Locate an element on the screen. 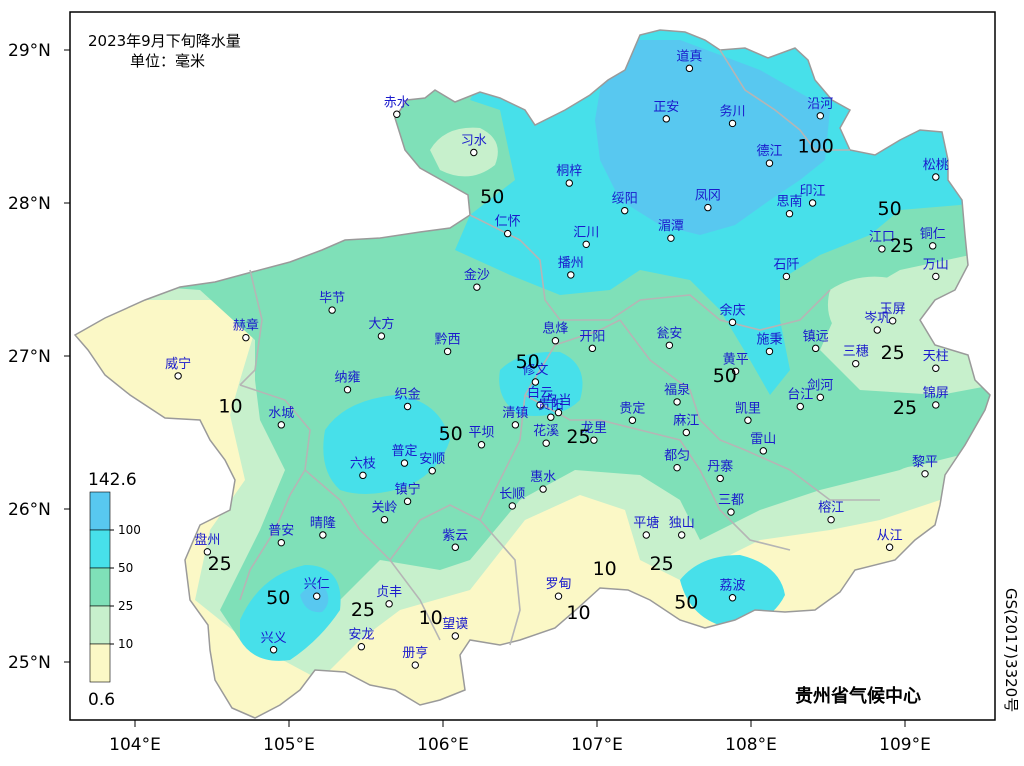 The width and height of the screenshot is (1024, 766). station-name: 湄潭 is located at coordinates (671, 226).